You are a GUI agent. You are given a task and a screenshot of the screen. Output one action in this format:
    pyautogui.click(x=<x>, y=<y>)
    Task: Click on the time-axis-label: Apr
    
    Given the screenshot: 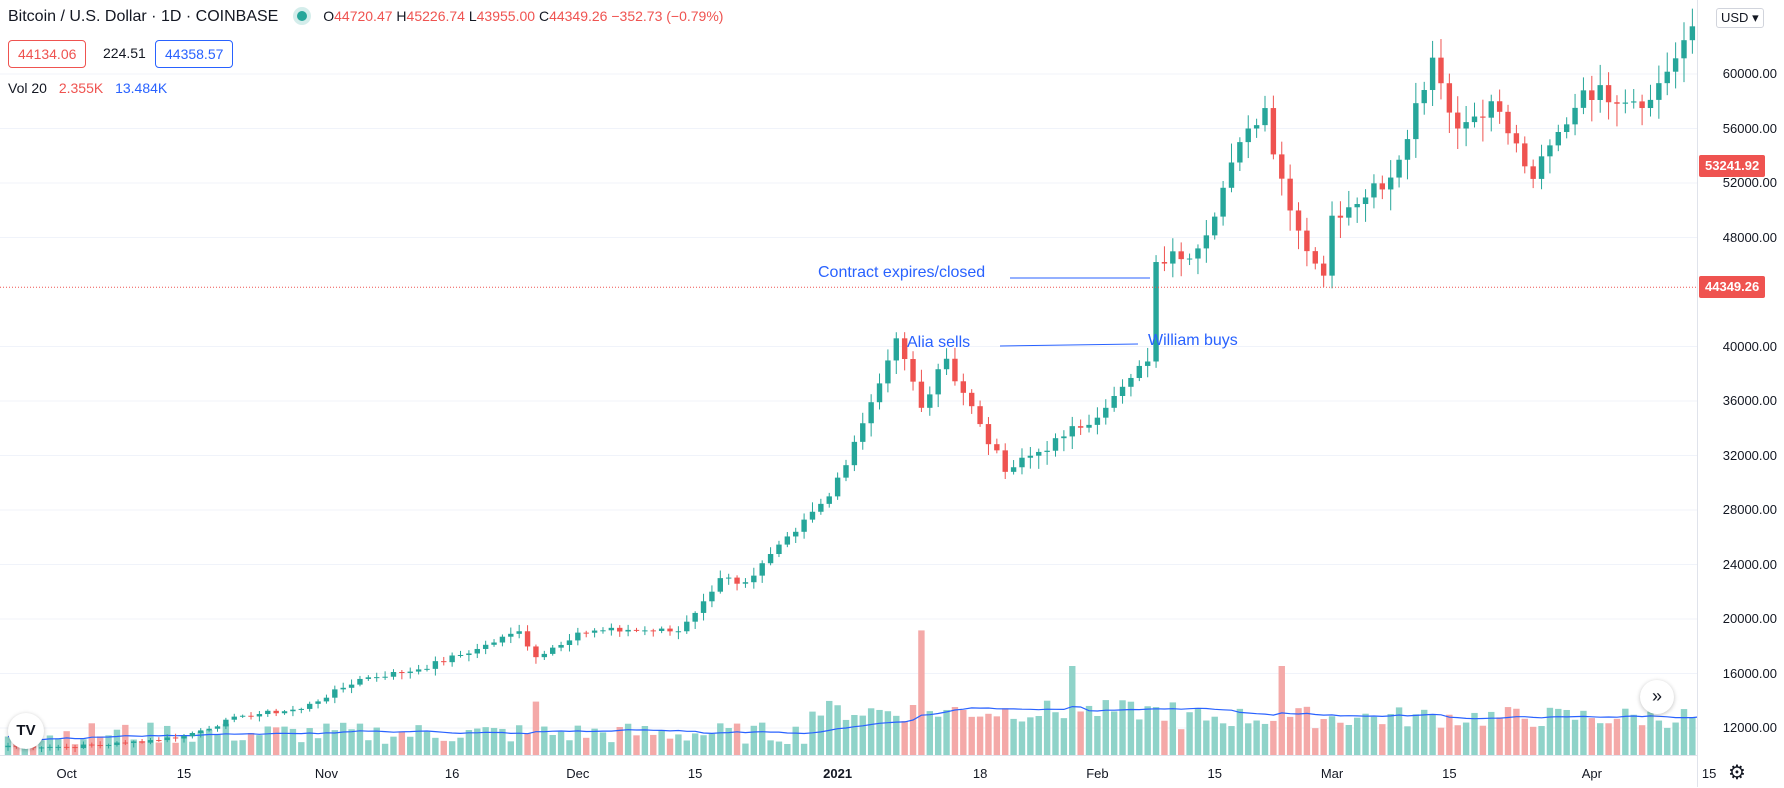 What is the action you would take?
    pyautogui.click(x=1591, y=773)
    